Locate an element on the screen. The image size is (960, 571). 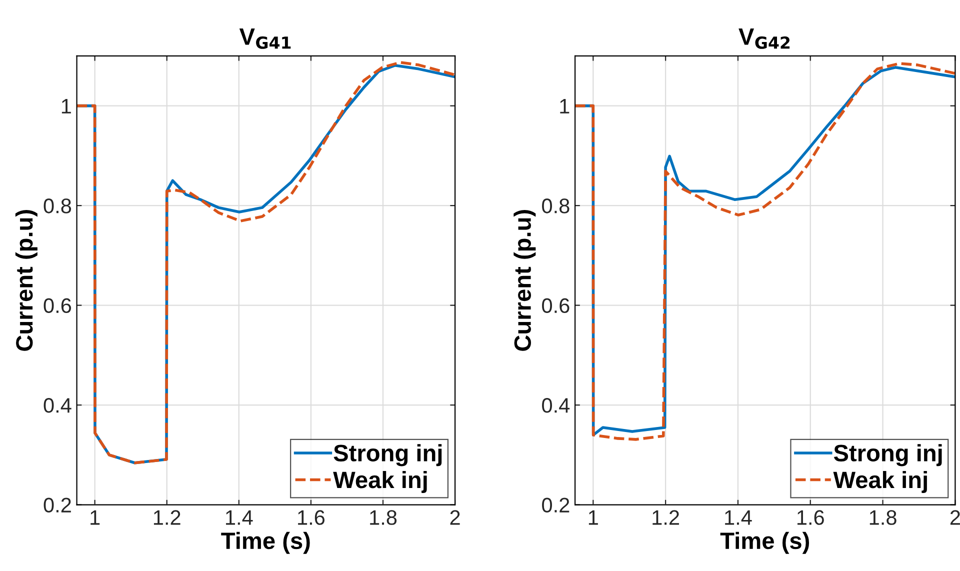
chart-title: V$_{G42}$ is located at coordinates (764, 38).